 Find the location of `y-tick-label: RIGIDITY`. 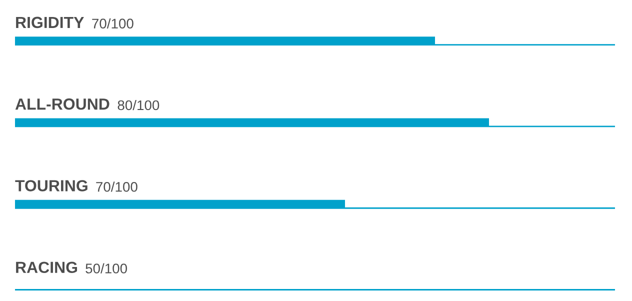

y-tick-label: RIGIDITY is located at coordinates (50, 22).